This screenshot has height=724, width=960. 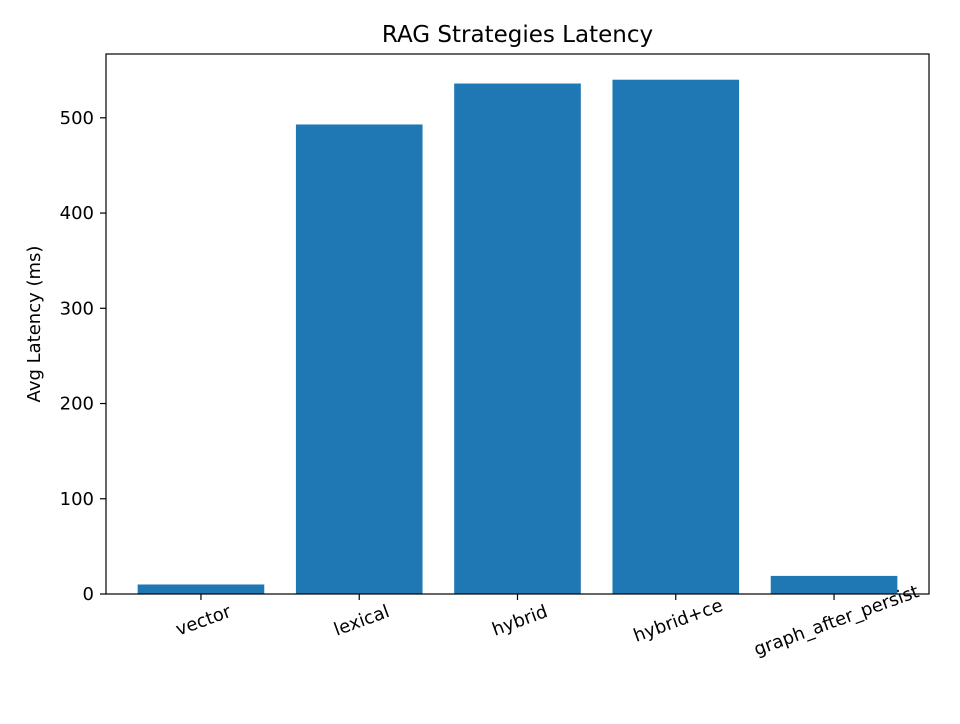 I want to click on y-tick-label: 100, so click(x=77, y=499).